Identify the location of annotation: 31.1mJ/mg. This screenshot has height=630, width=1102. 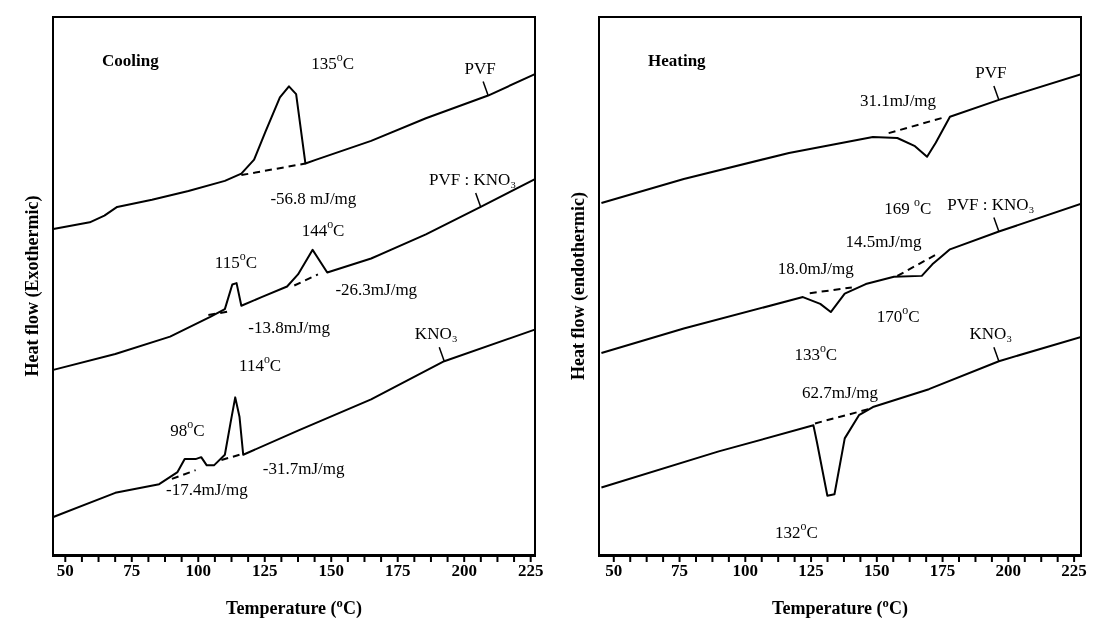
(898, 101).